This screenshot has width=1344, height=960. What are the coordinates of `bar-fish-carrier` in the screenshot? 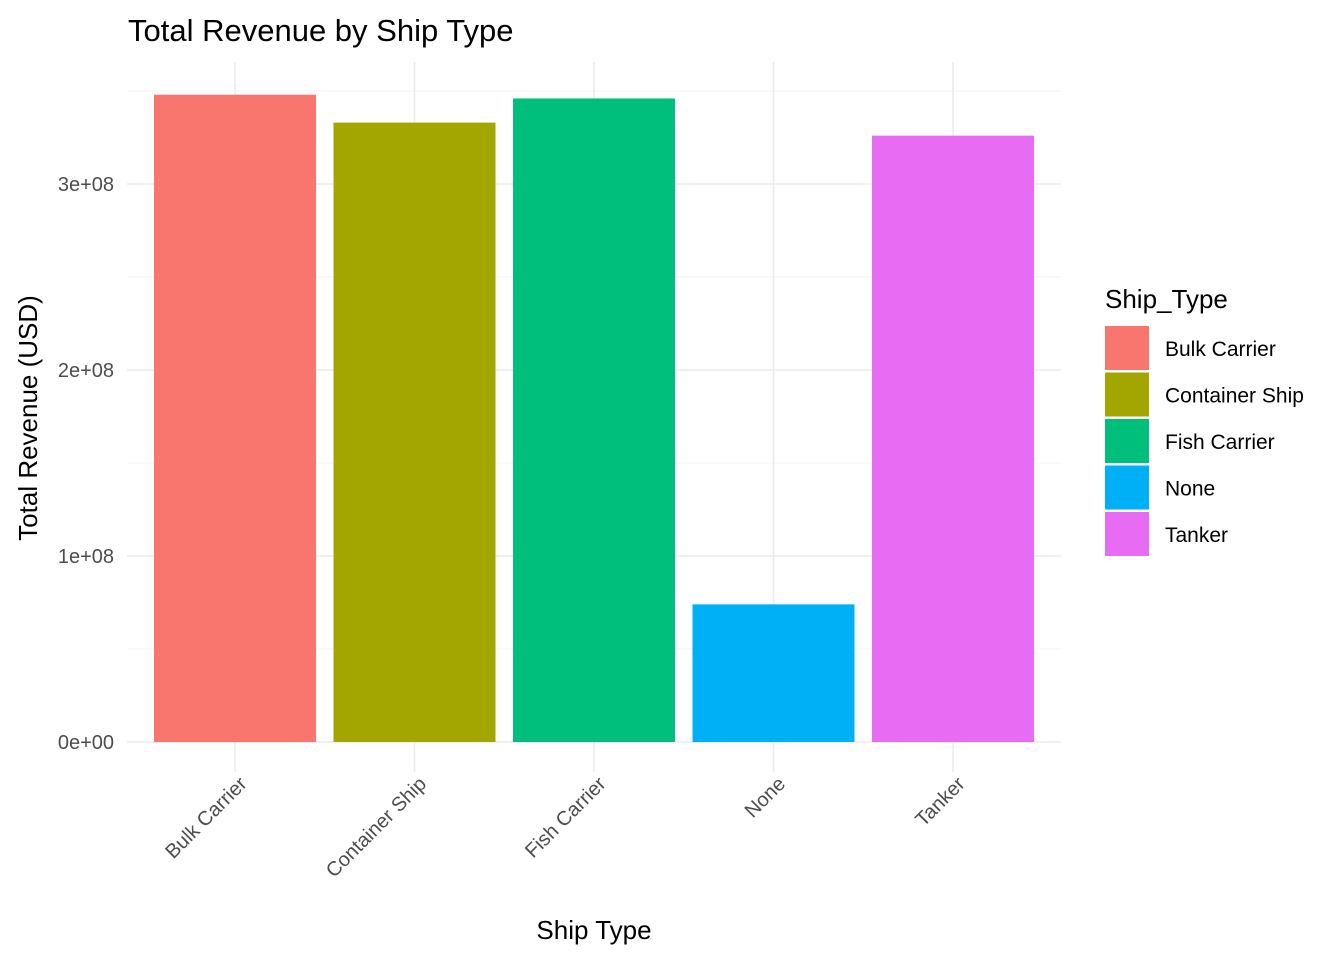 It's located at (594, 420).